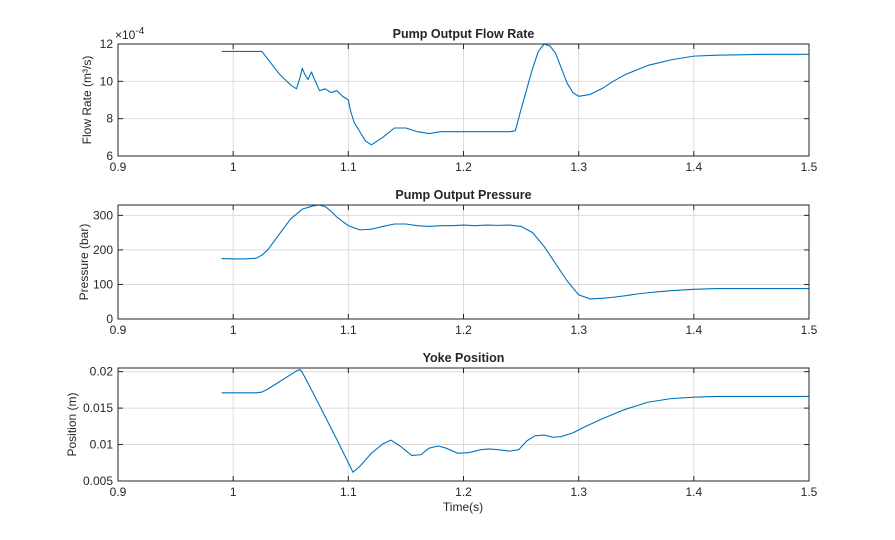 The image size is (895, 540). What do you see at coordinates (98, 481) in the screenshot?
I see `y-tick-label: 0.005` at bounding box center [98, 481].